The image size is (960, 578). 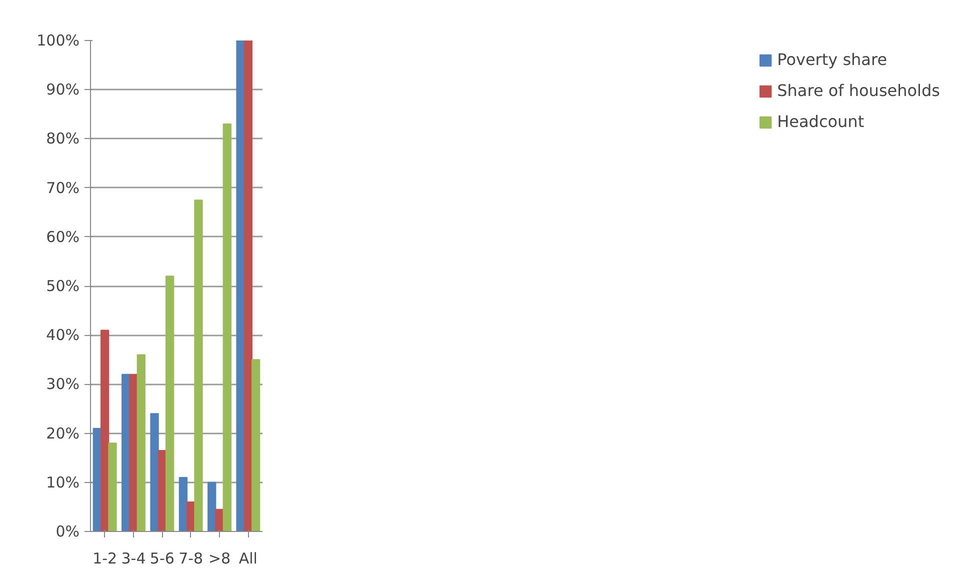 What do you see at coordinates (820, 121) in the screenshot?
I see `legend-label: Headcount` at bounding box center [820, 121].